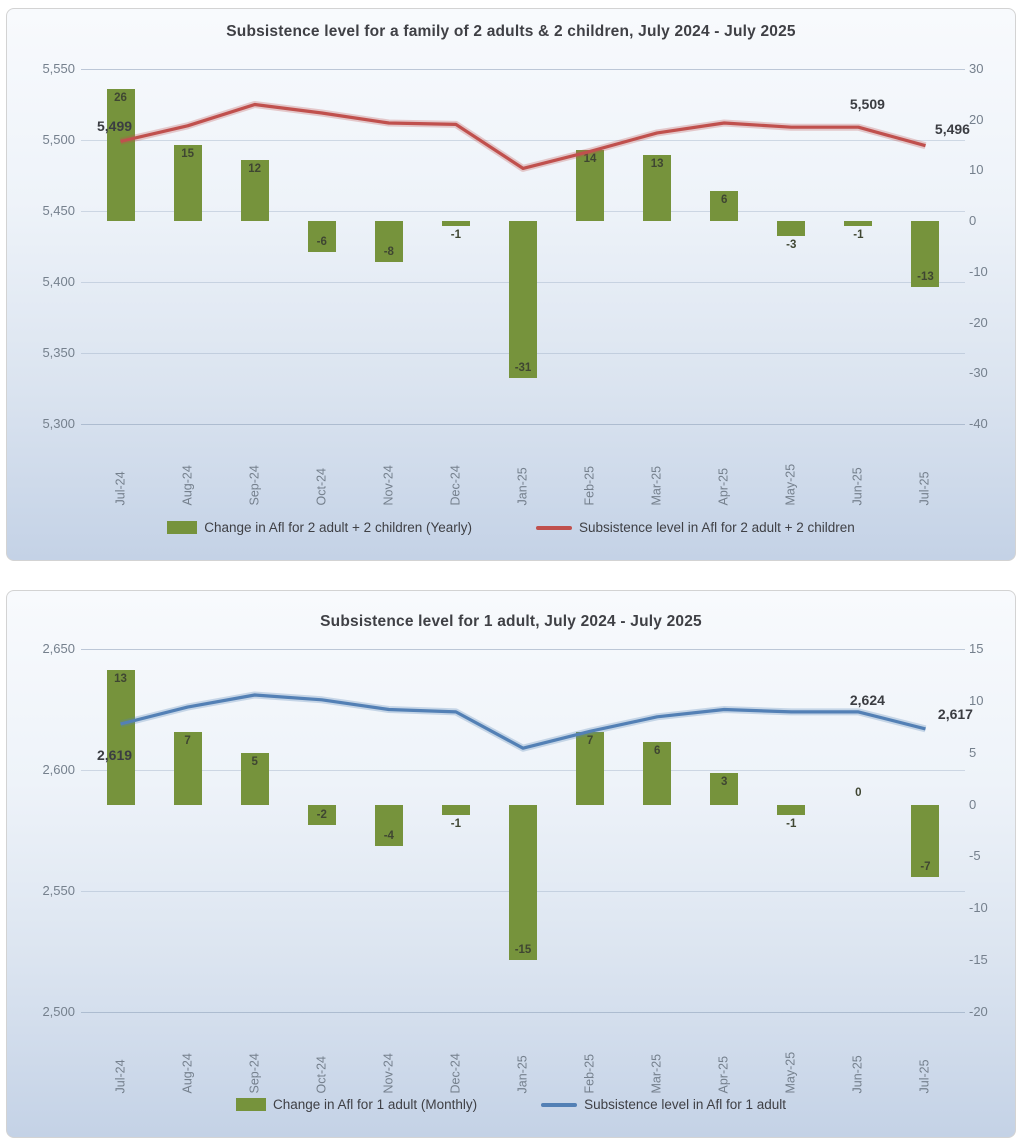 Image resolution: width=1024 pixels, height=1145 pixels. What do you see at coordinates (867, 699) in the screenshot?
I see `line-point-label: 2,624` at bounding box center [867, 699].